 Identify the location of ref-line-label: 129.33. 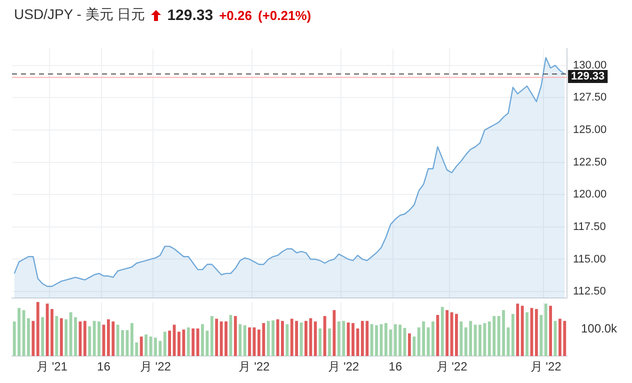
(588, 76).